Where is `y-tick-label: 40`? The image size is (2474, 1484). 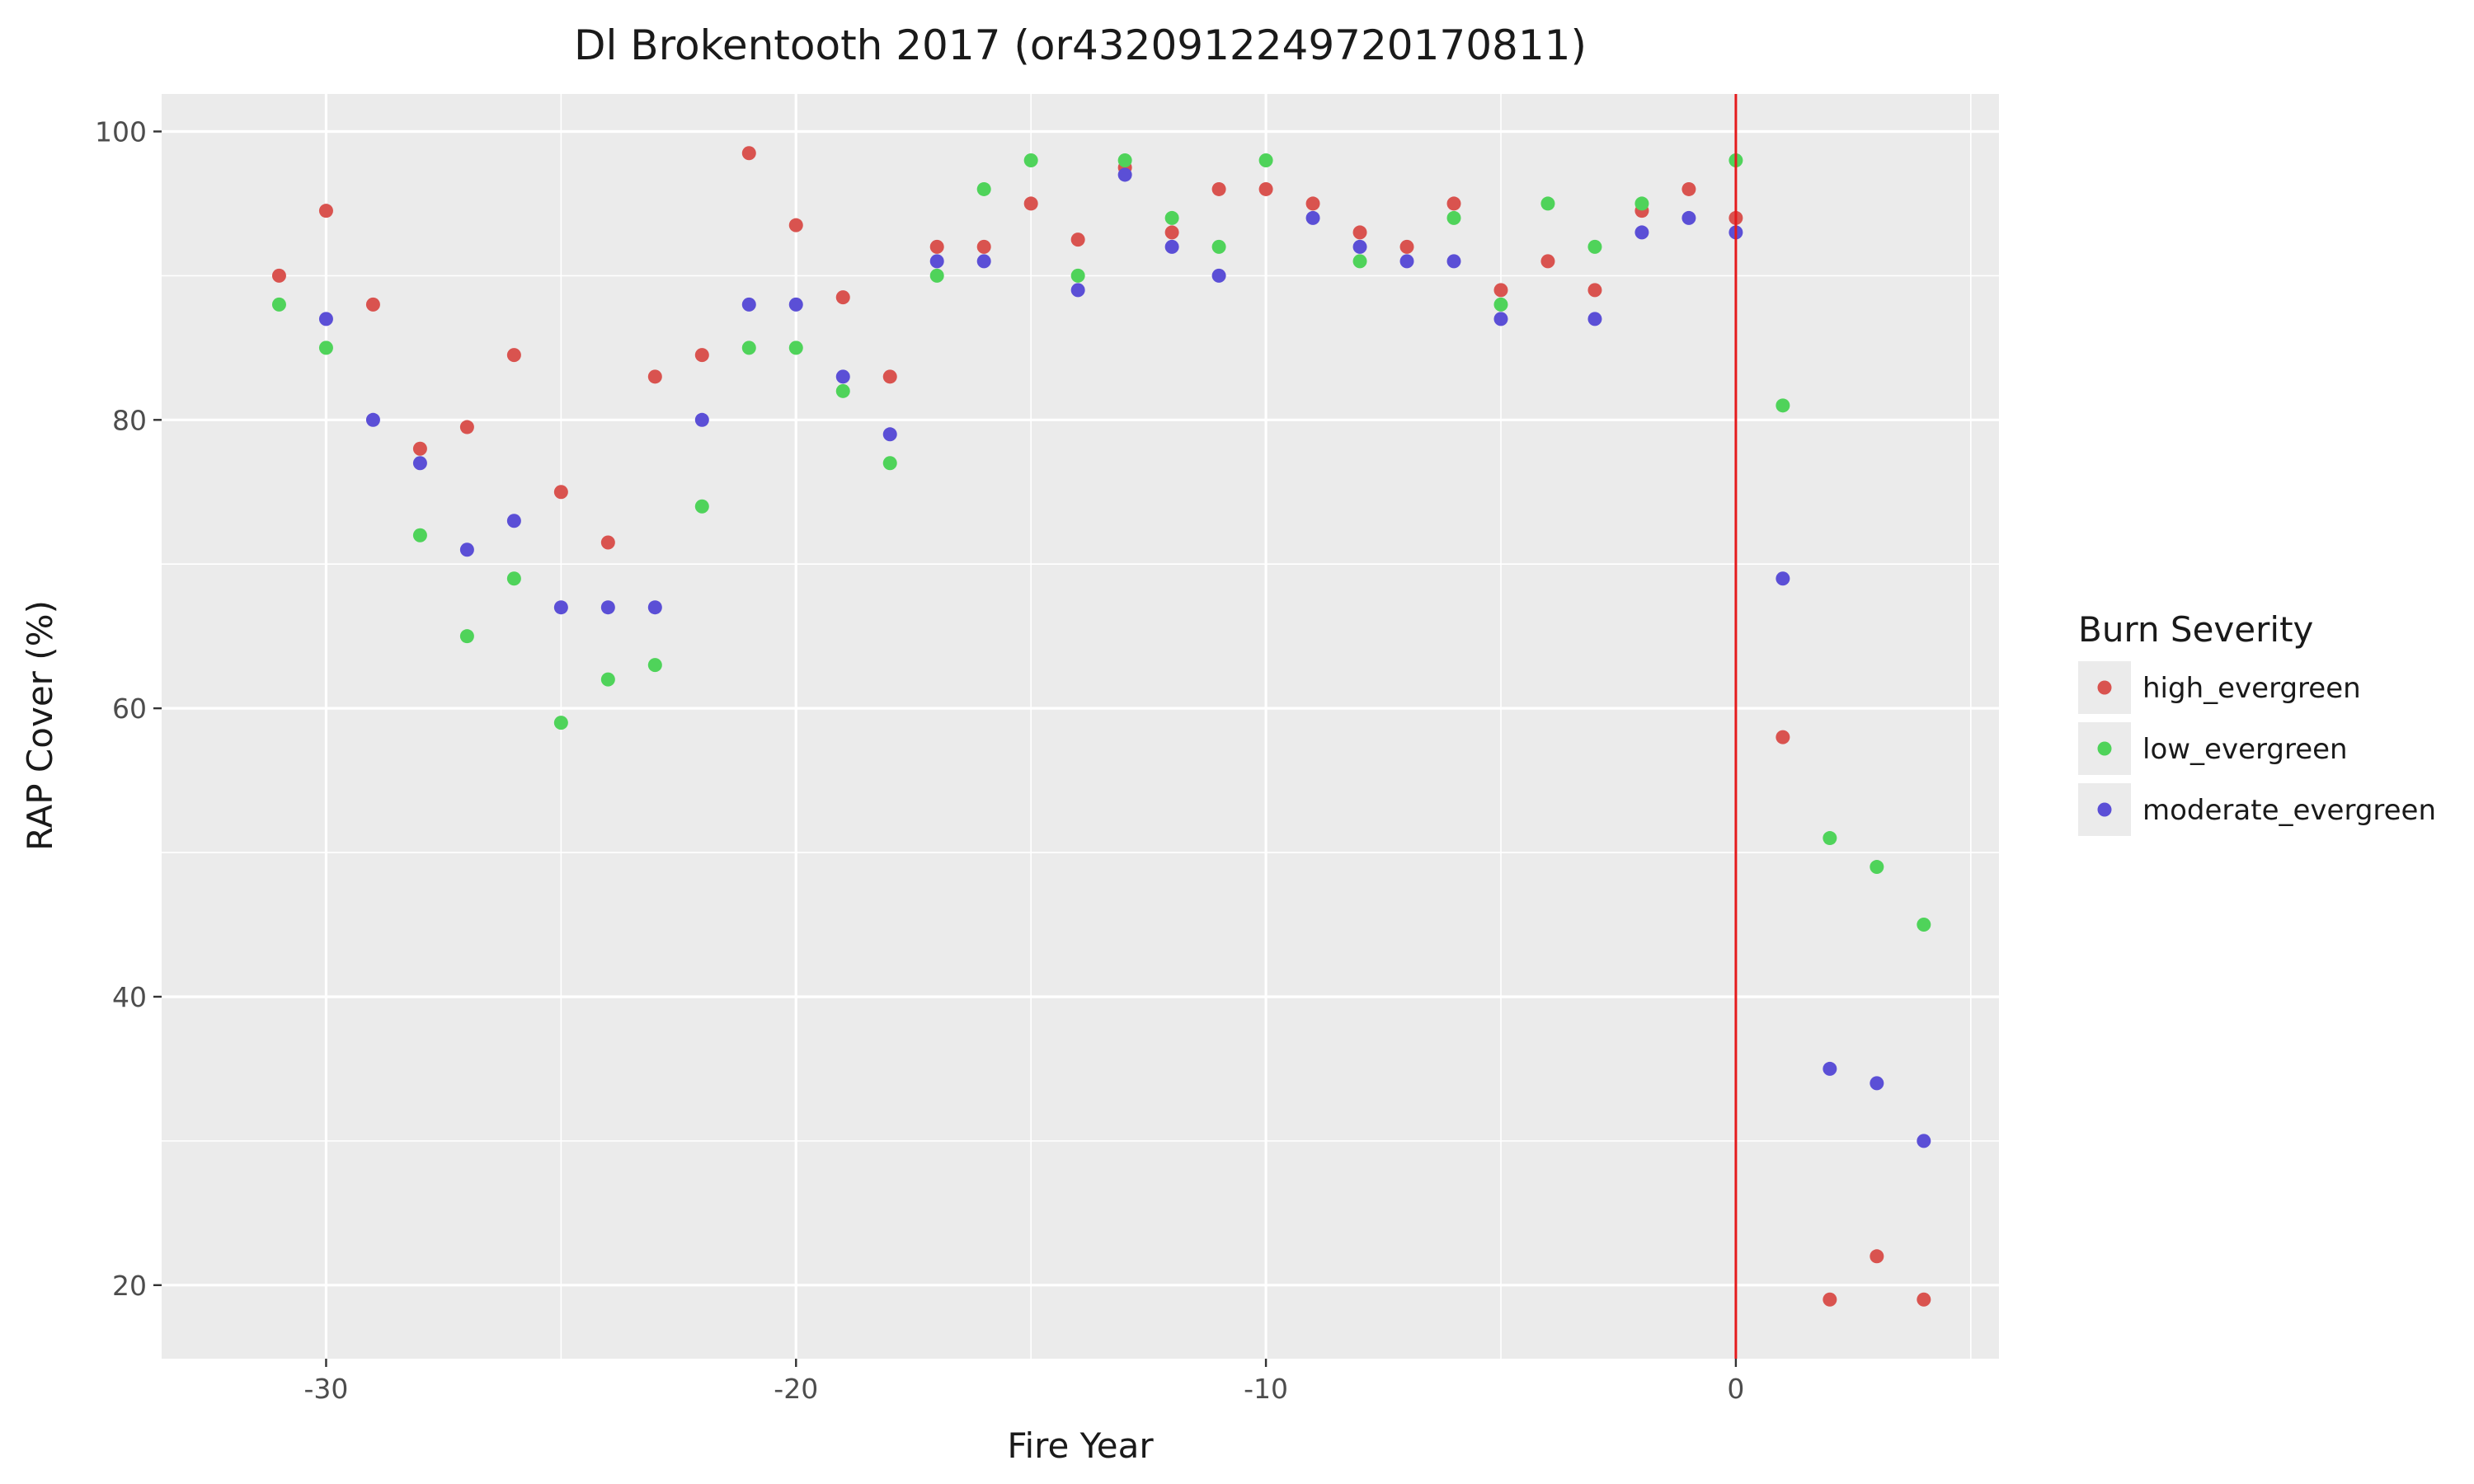 y-tick-label: 40 is located at coordinates (129, 997).